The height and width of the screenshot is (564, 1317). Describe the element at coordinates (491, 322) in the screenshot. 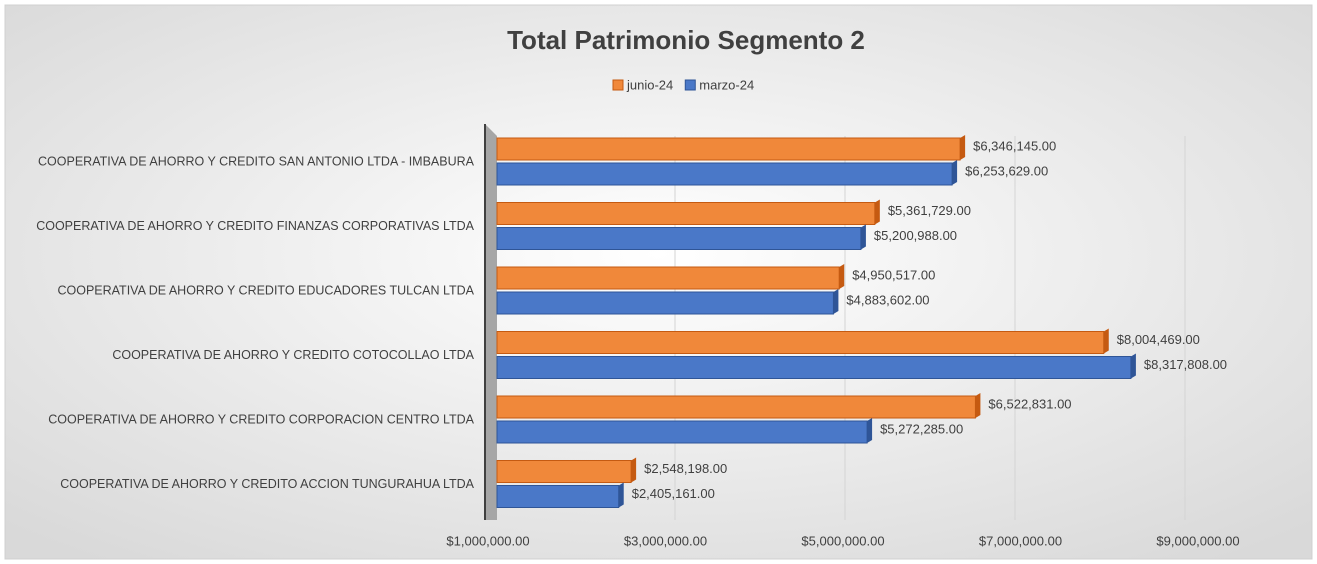

I see `back-wall` at that location.